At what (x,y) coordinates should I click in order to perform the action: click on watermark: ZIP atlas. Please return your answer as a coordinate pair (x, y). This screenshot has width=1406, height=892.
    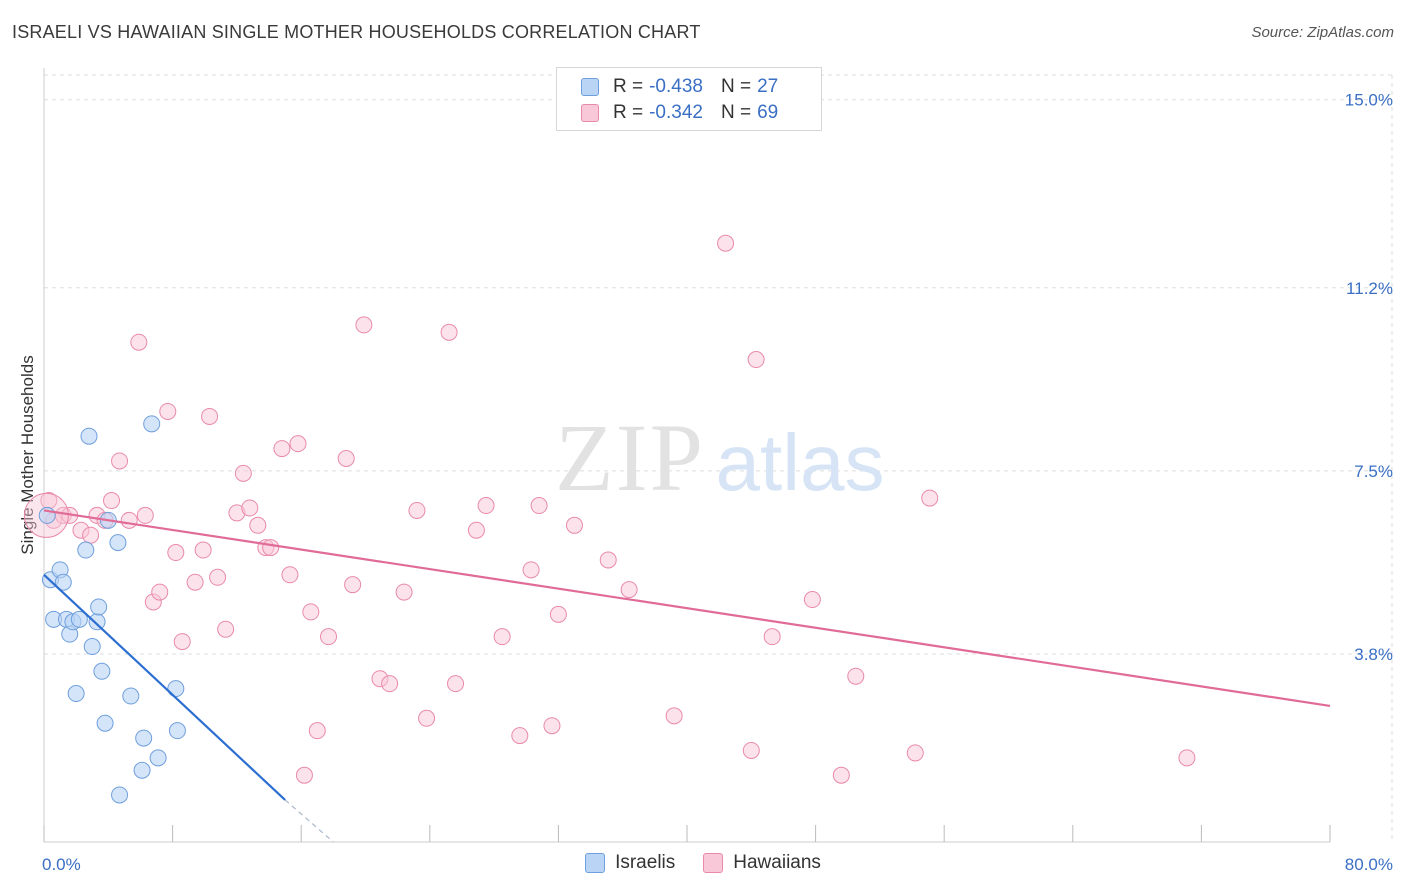
    Looking at the image, I should click on (719, 457).